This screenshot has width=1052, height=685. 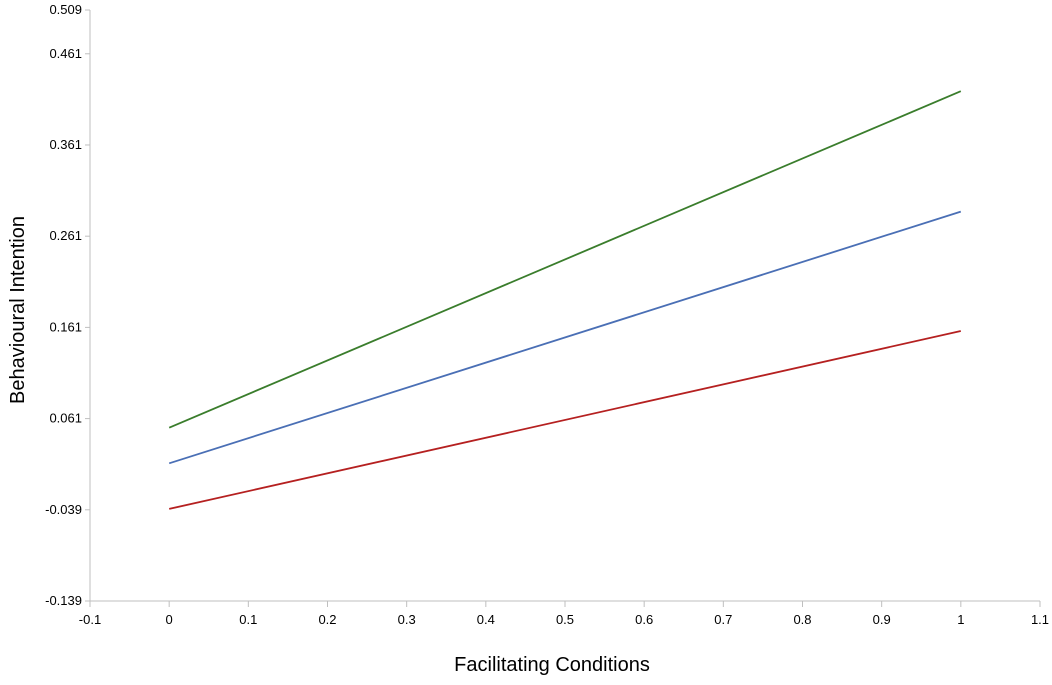 I want to click on y-tick-label: -0.039, so click(x=63, y=509).